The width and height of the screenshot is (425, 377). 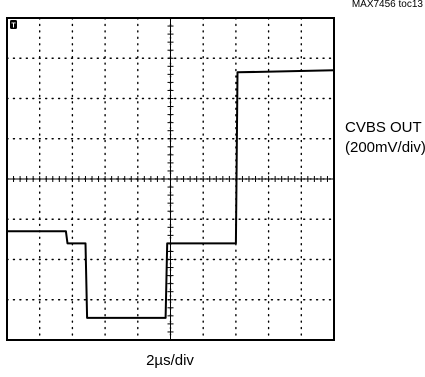 I want to click on figure-id: MAX7456 toc13, so click(x=387, y=5).